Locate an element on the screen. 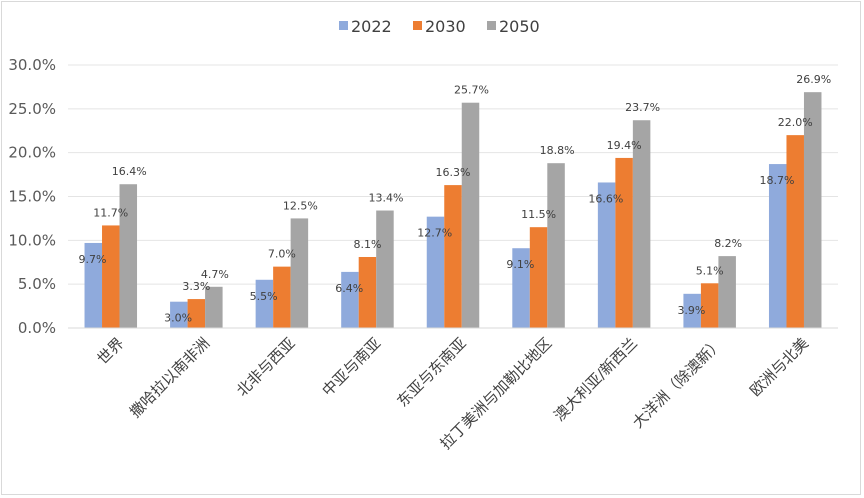 This screenshot has height=498, width=864. data-label: 8.1% is located at coordinates (367, 244).